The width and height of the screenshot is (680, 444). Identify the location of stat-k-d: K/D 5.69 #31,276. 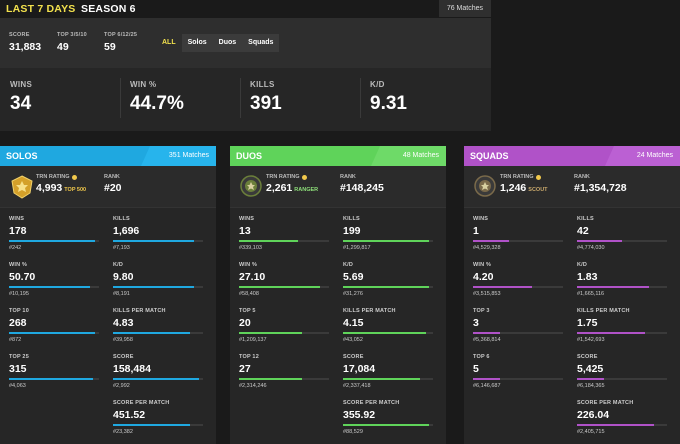
(392, 279).